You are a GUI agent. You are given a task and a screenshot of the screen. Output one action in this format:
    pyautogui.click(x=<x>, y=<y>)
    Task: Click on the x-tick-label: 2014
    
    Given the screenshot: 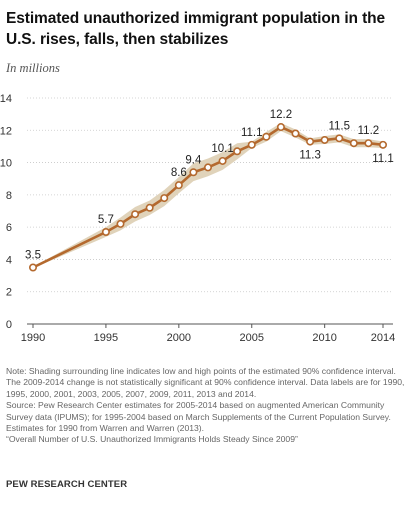 What is the action you would take?
    pyautogui.click(x=383, y=338)
    